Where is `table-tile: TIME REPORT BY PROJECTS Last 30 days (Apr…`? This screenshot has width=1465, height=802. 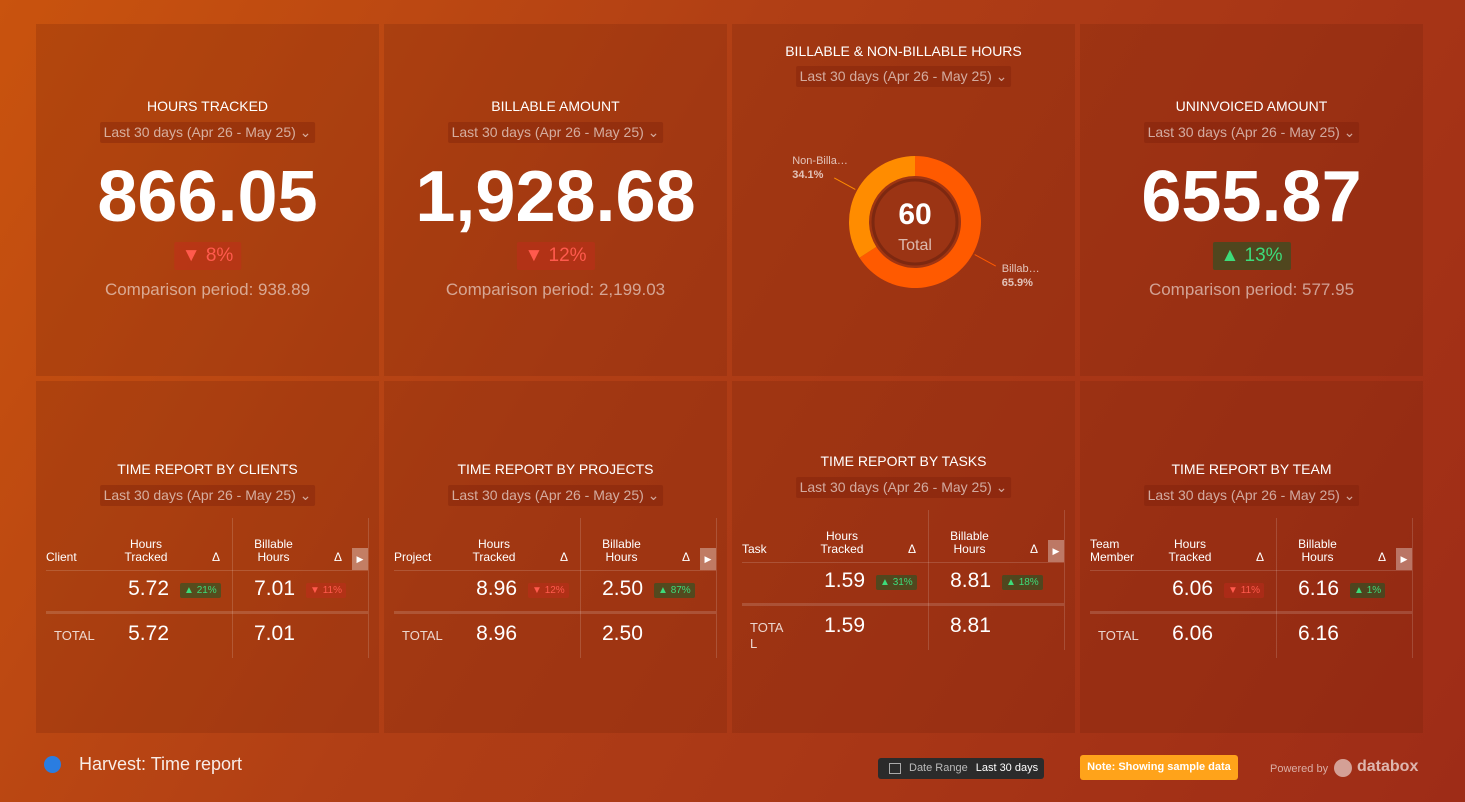 table-tile: TIME REPORT BY PROJECTS Last 30 days (Apr… is located at coordinates (555, 557).